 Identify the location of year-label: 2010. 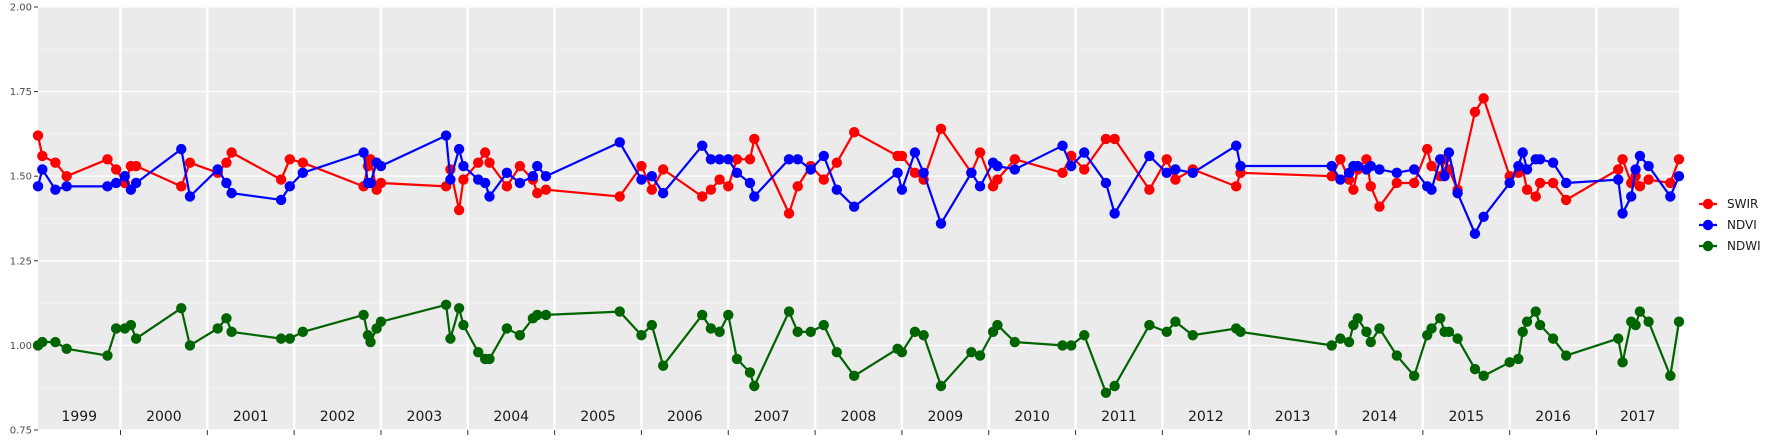
(1032, 417).